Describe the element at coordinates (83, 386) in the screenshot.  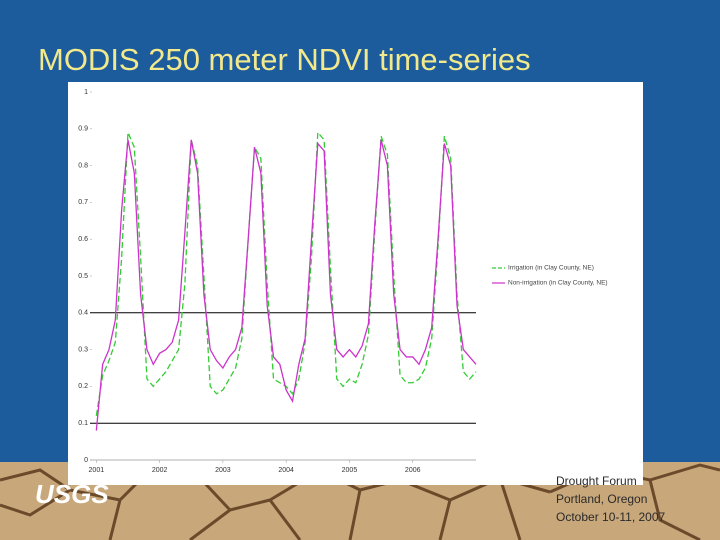
I see `y-tick-label: 0.2` at that location.